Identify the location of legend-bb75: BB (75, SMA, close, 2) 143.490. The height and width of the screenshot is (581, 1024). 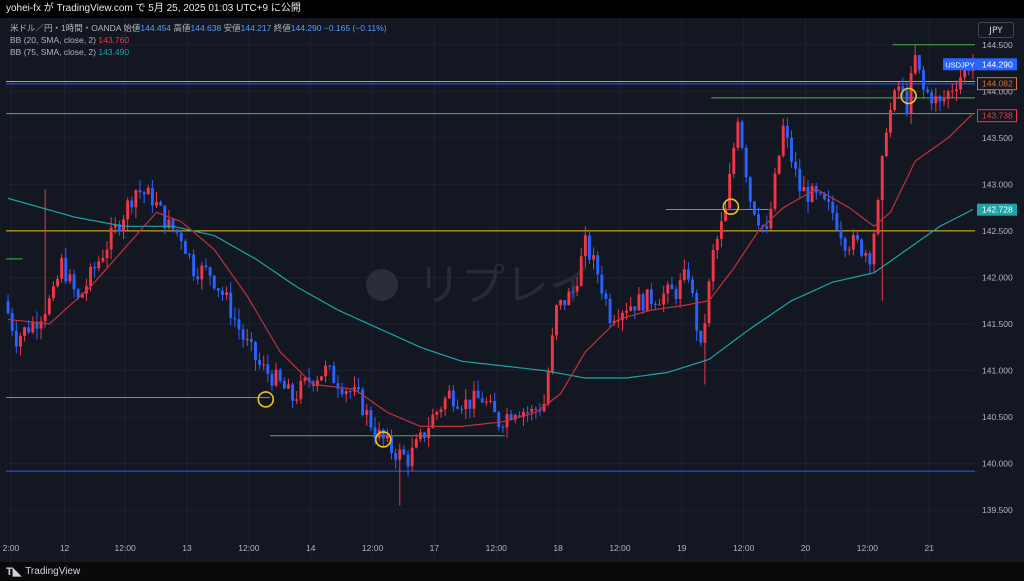
(70, 52).